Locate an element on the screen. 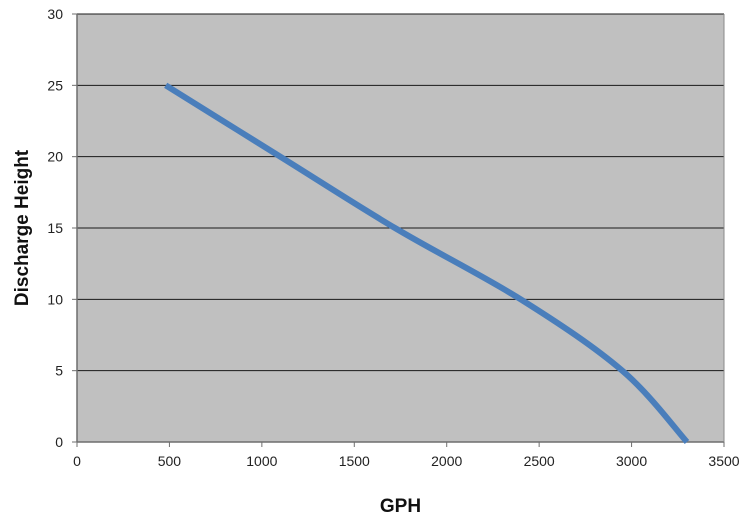 The width and height of the screenshot is (752, 521). y-tick-label-0: 0 is located at coordinates (59, 442).